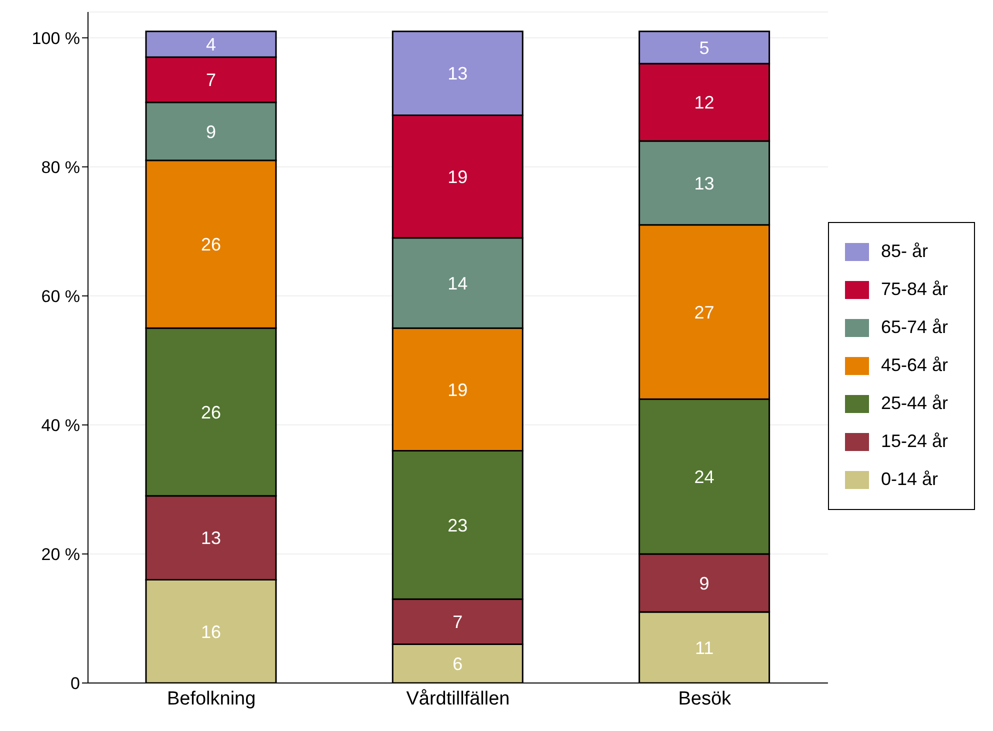 The width and height of the screenshot is (993, 731). I want to click on data-label: 11, so click(704, 648).